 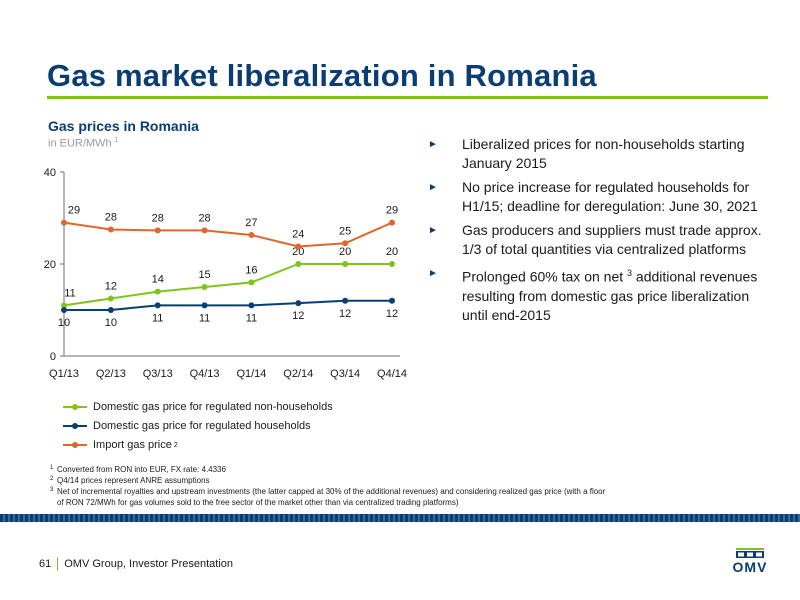 I want to click on data-label-non-households: 16, so click(x=251, y=270).